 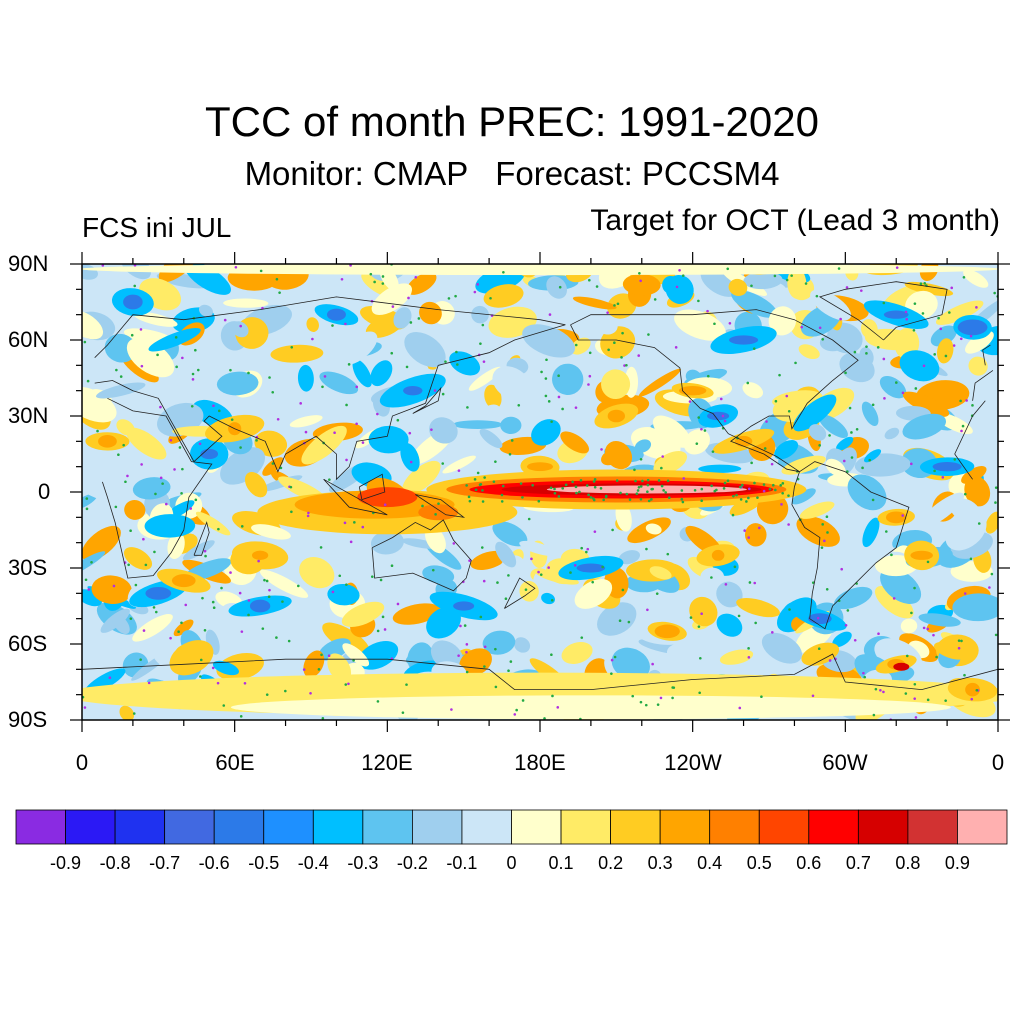 I want to click on colorbar-swatch, so click(x=239, y=827).